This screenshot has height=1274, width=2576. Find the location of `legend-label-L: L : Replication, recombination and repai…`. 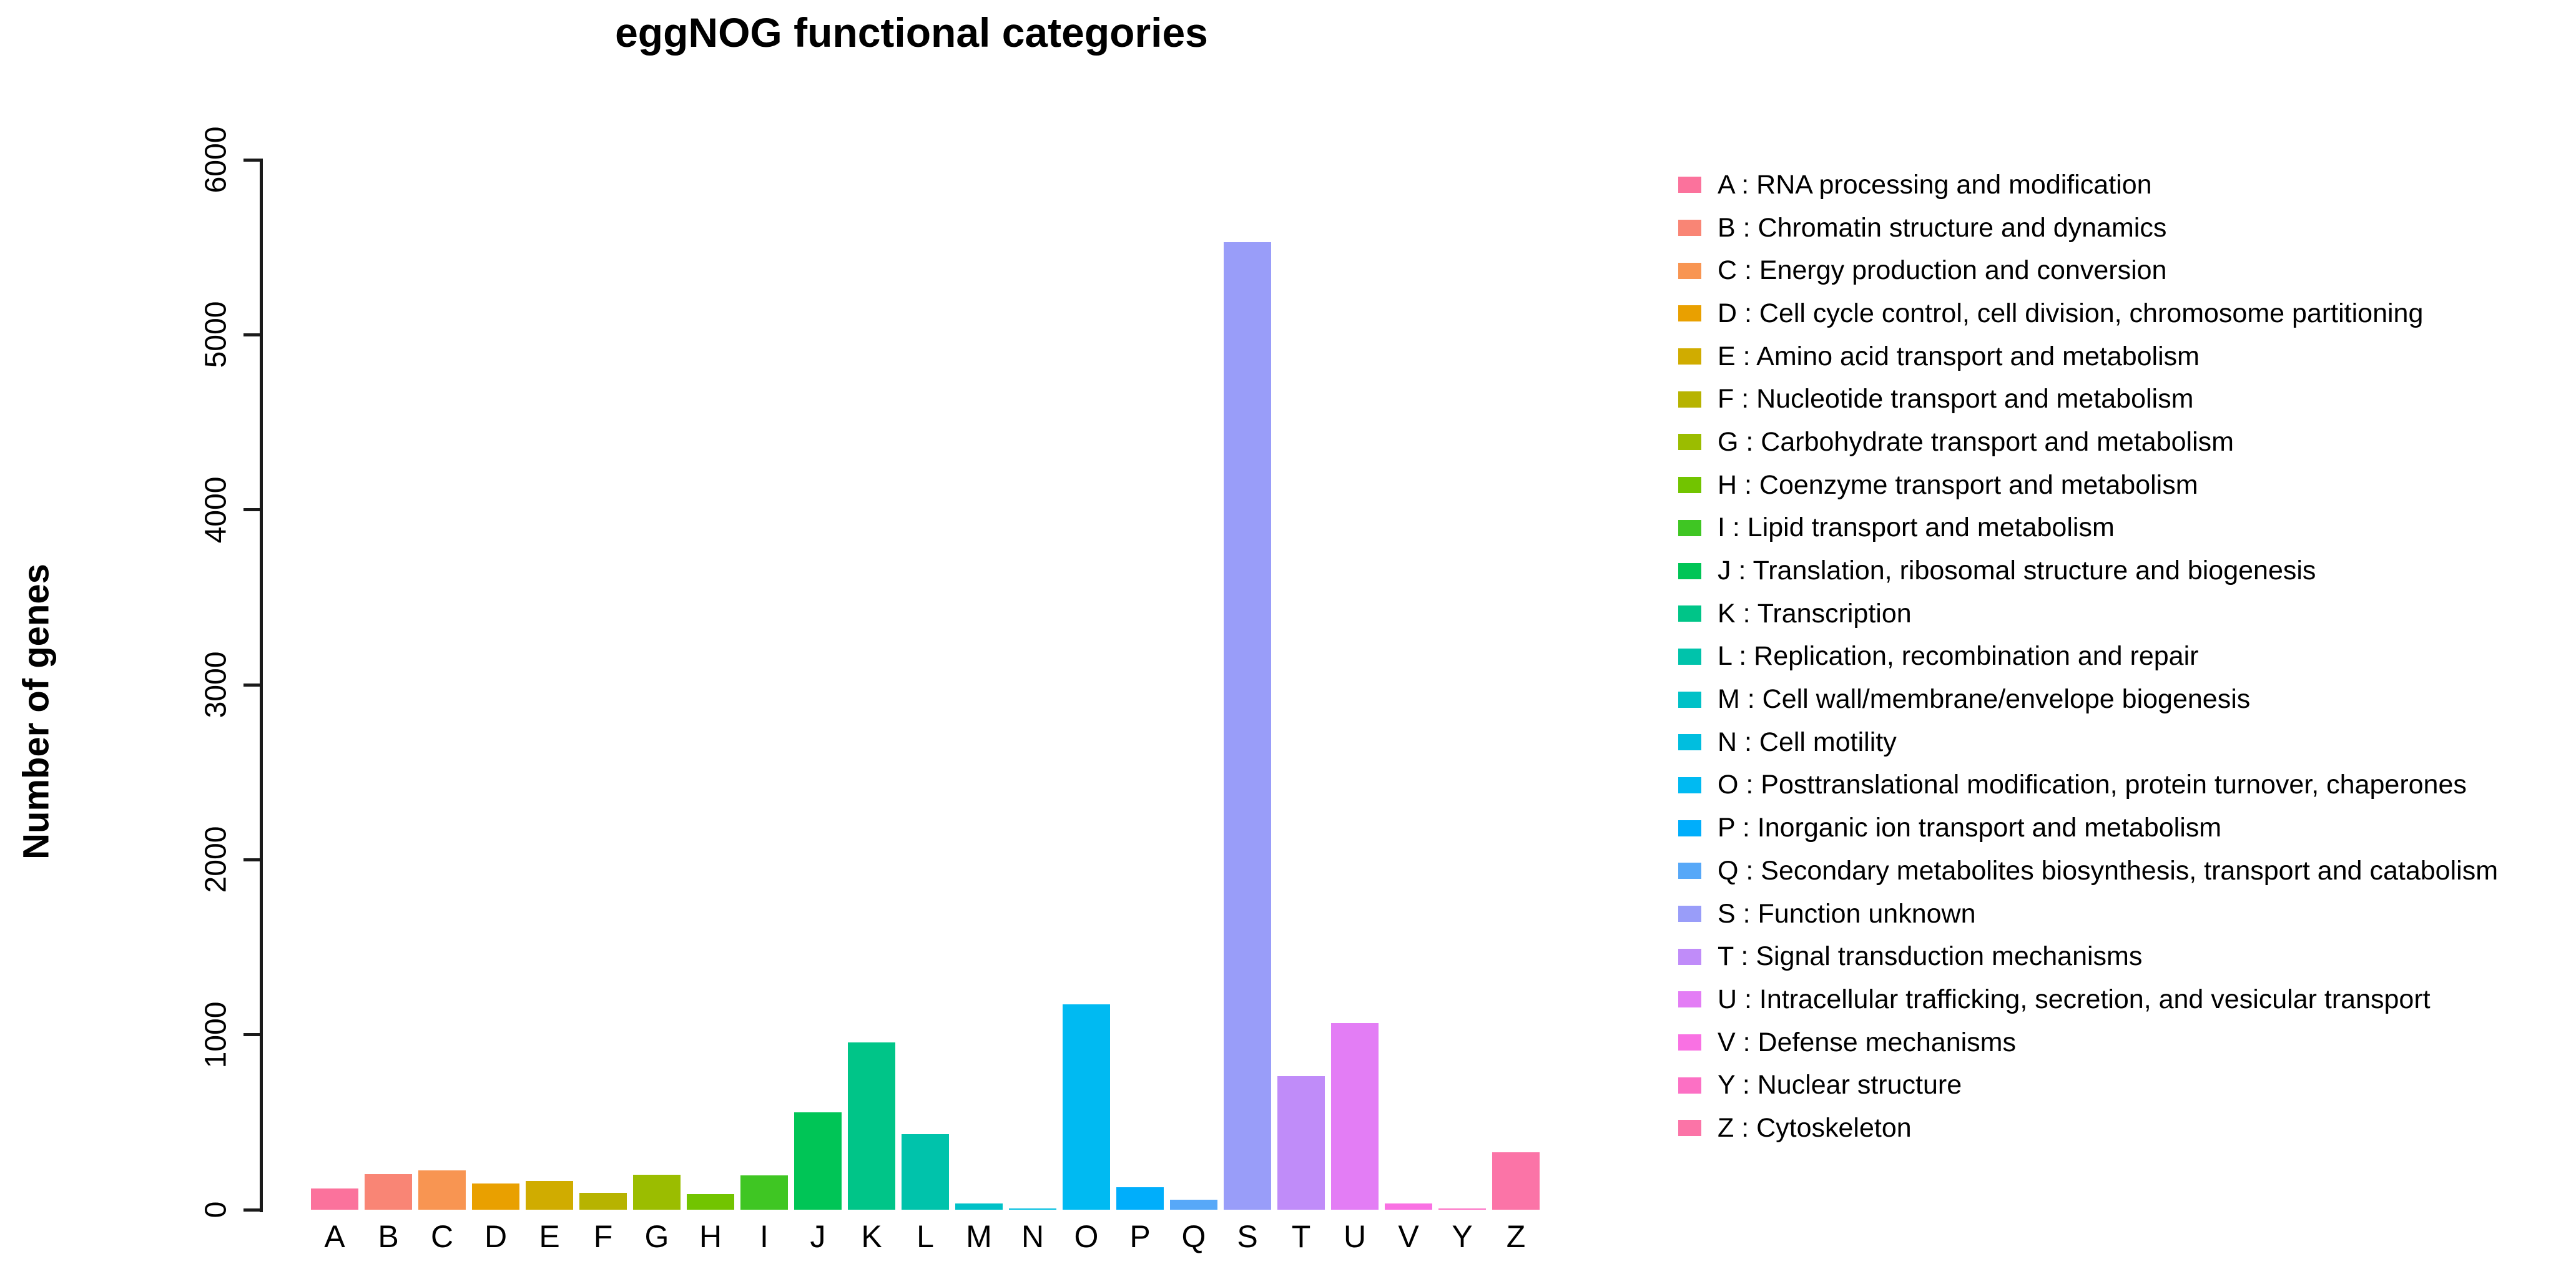

legend-label-L: L : Replication, recombination and repai… is located at coordinates (1958, 656).